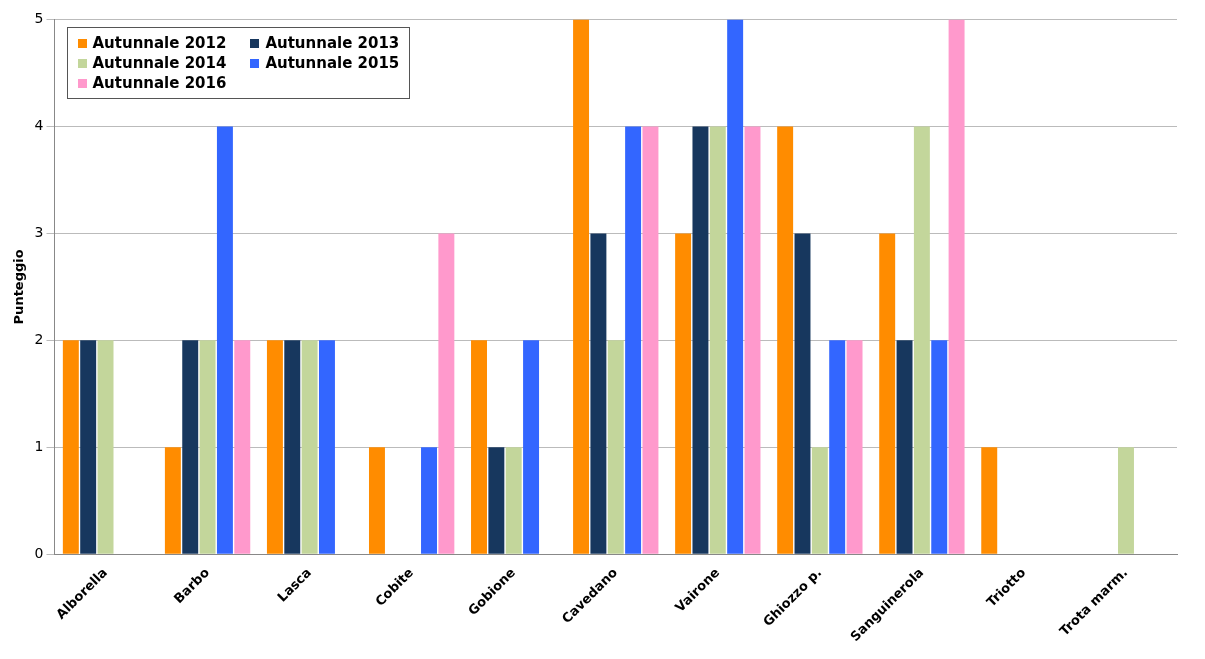  What do you see at coordinates (332, 63) in the screenshot?
I see `legend-label: Autunnale 2015` at bounding box center [332, 63].